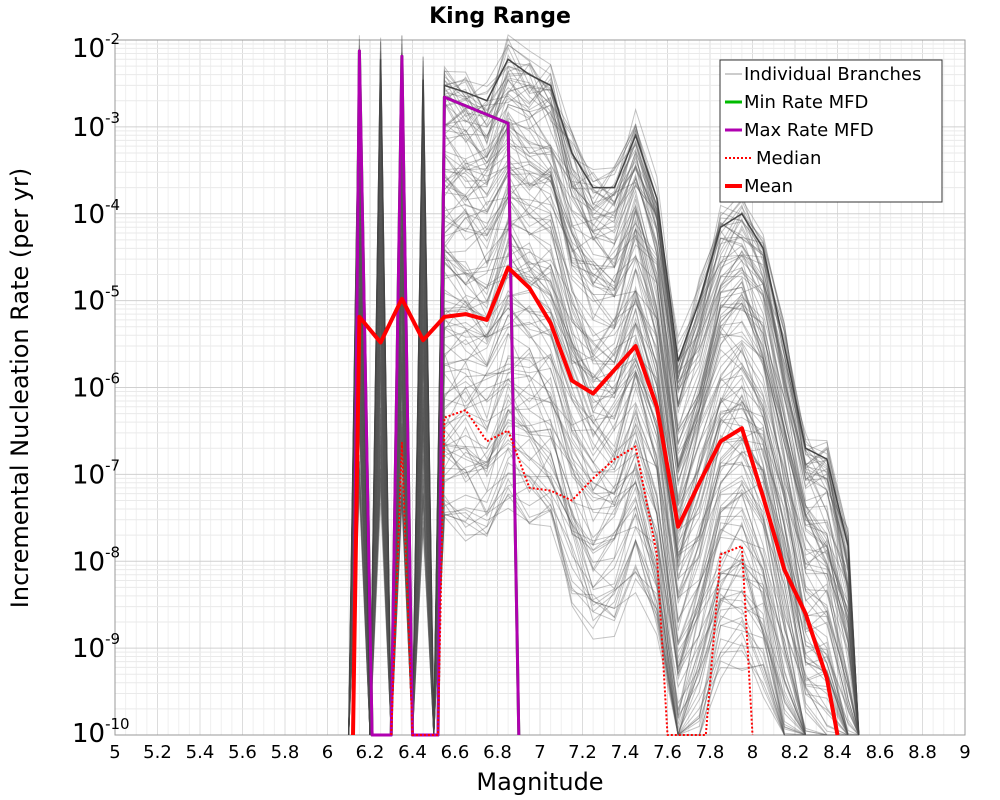 This screenshot has height=800, width=1000. I want to click on legend-label-mean: Mean, so click(768, 186).